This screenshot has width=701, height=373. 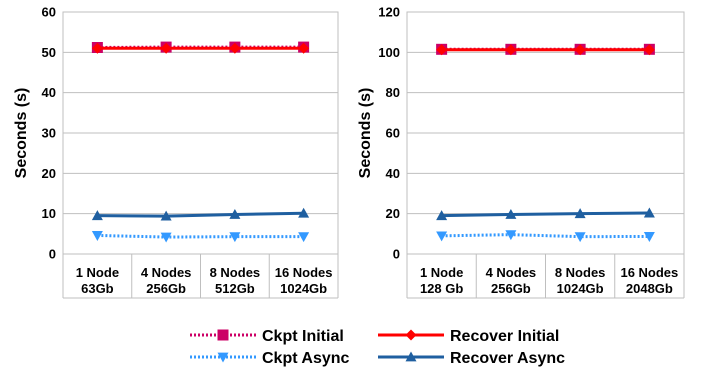 What do you see at coordinates (306, 358) in the screenshot?
I see `legend-label: Ckpt Async` at bounding box center [306, 358].